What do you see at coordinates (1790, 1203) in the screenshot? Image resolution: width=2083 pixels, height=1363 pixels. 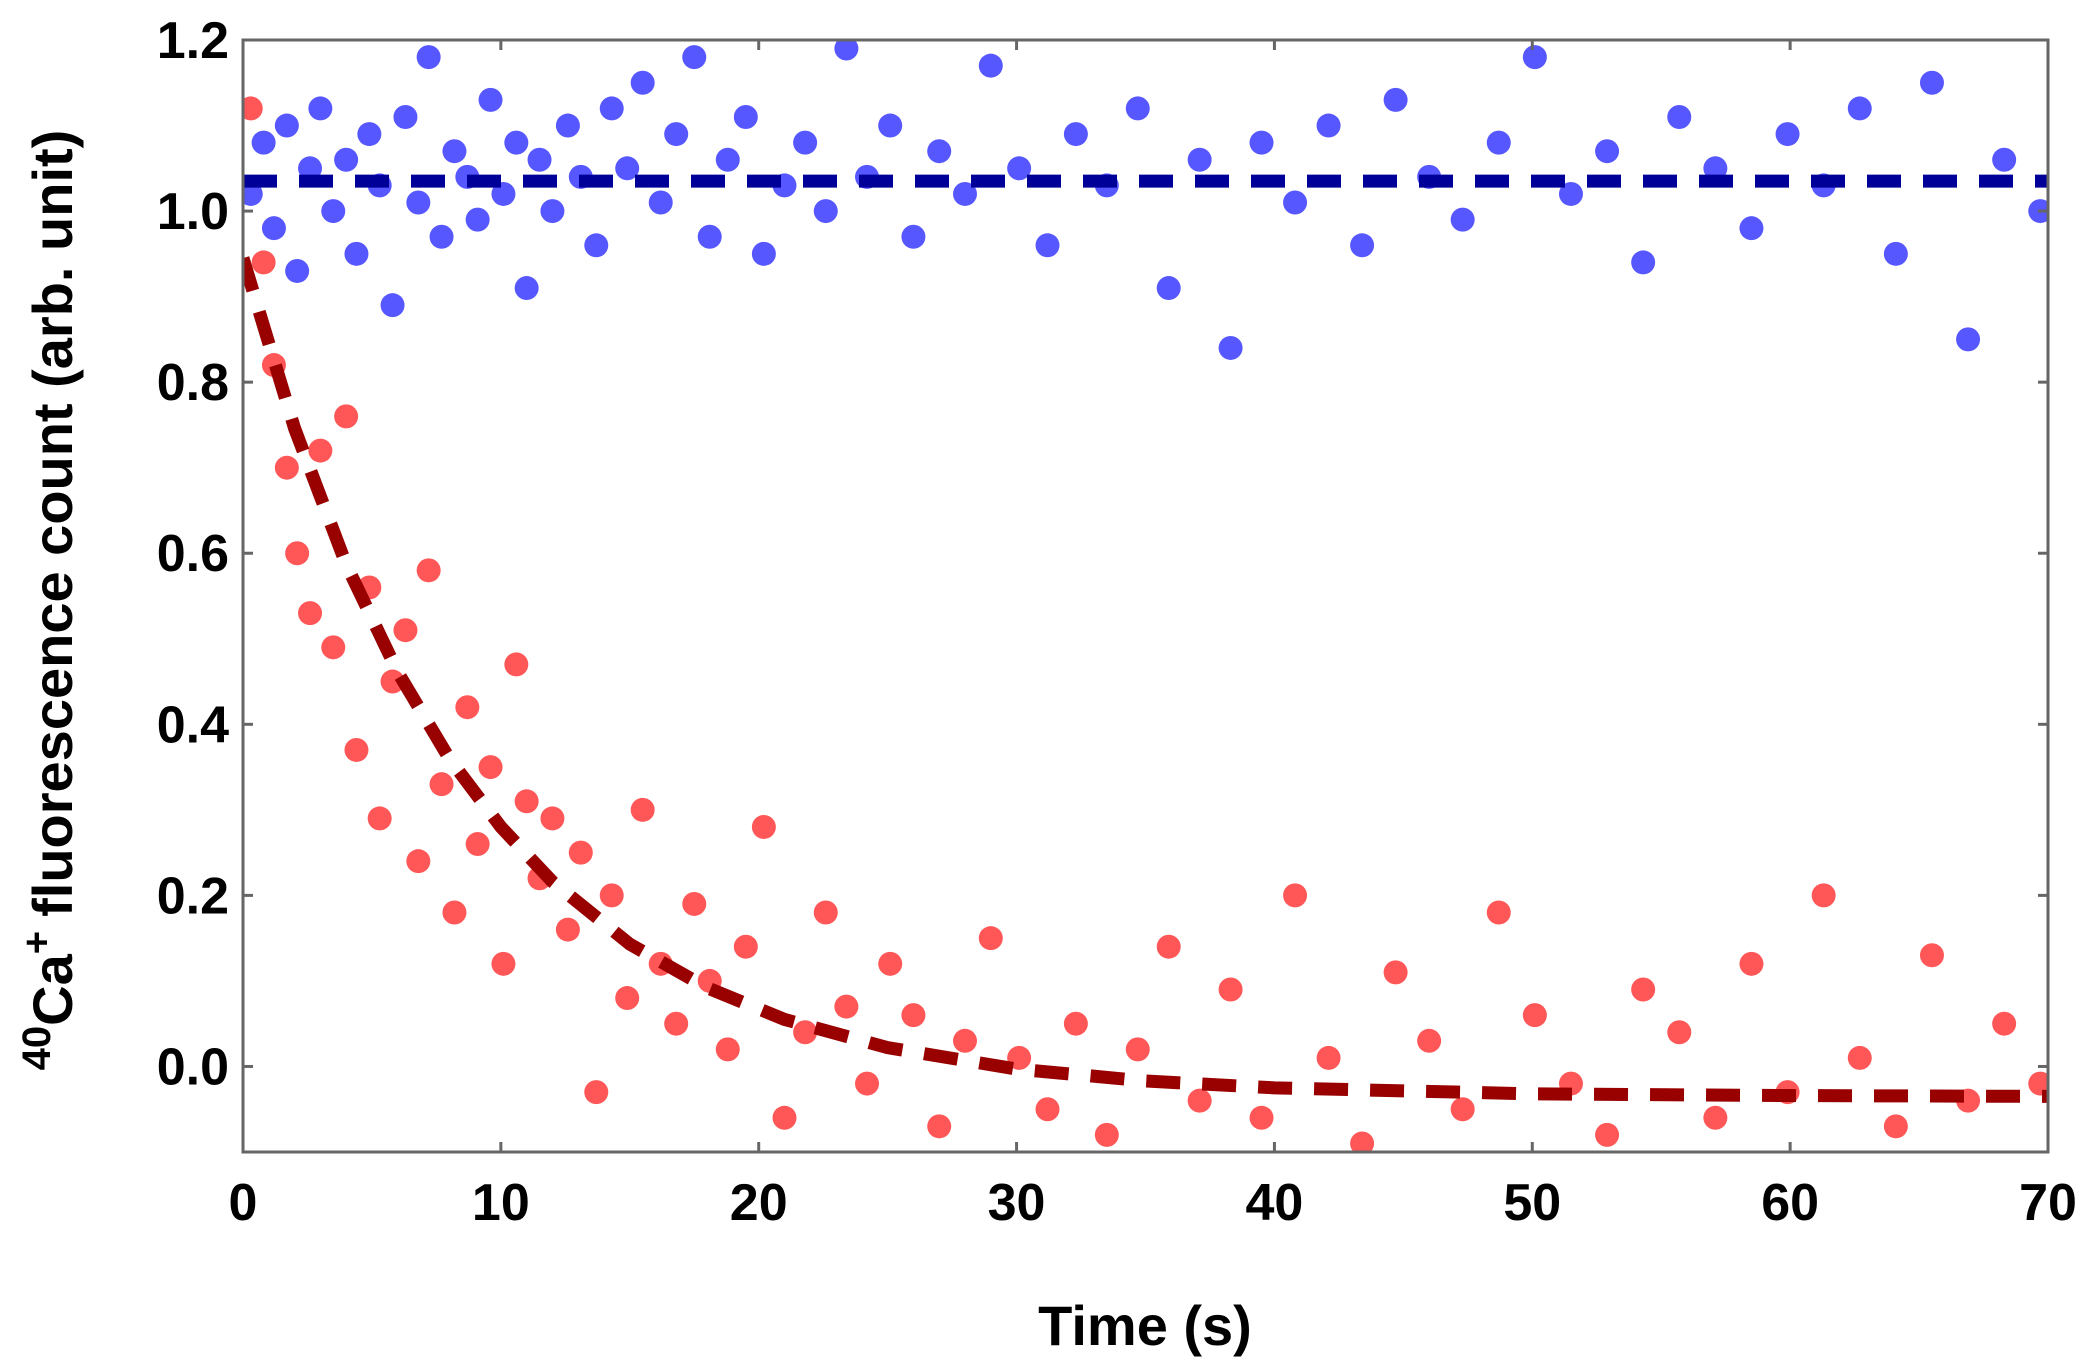 I see `x-tick-label: 60` at bounding box center [1790, 1203].